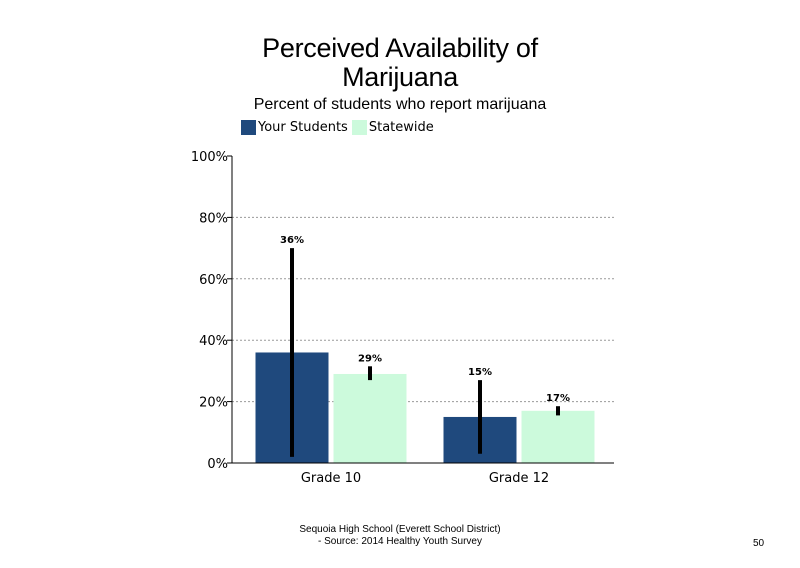  Describe the element at coordinates (213, 218) in the screenshot. I see `y-tick-label-80: 80%` at that location.